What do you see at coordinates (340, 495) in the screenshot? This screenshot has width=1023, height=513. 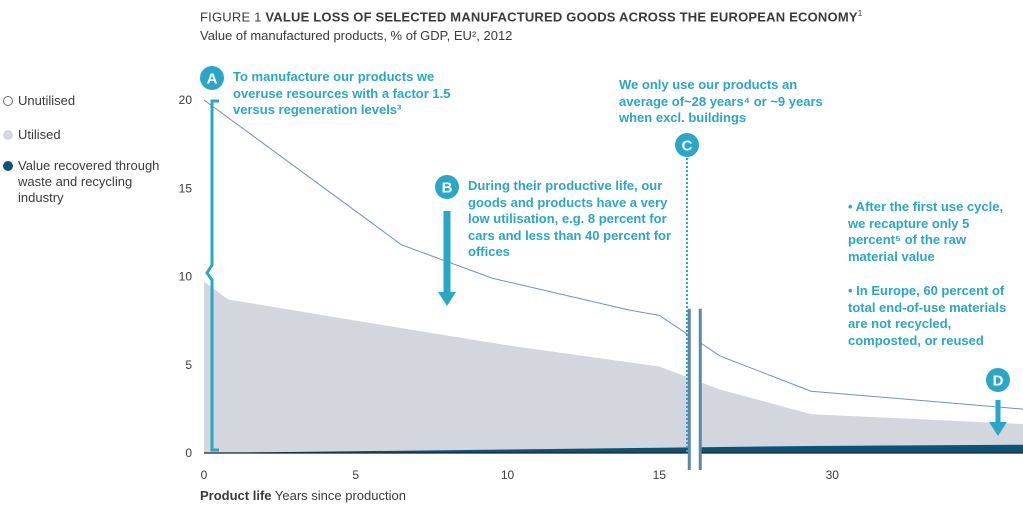 I see `x-axis-label-text: Years since production` at bounding box center [340, 495].